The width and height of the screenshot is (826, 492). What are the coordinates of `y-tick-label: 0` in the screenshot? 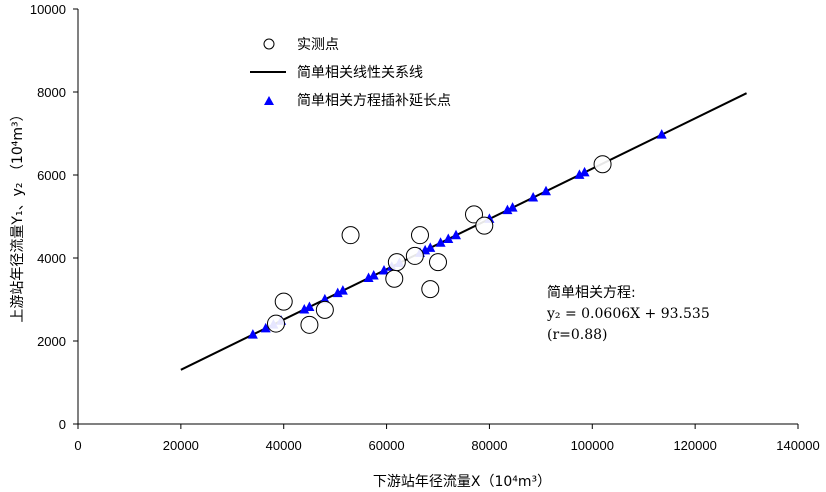 It's located at (62, 424).